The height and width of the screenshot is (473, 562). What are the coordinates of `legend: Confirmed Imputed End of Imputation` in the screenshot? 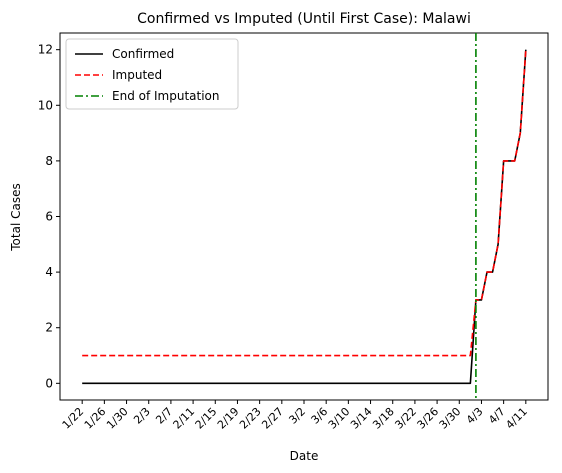 It's located at (152, 74).